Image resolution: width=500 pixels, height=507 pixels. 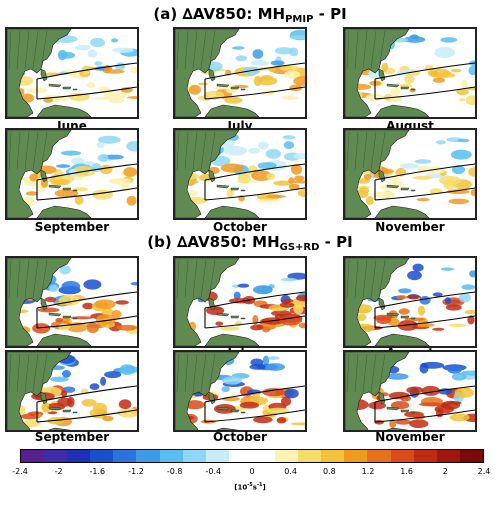 I want to click on colorbar-unit-label: [10-5s-1], so click(x=250, y=486).